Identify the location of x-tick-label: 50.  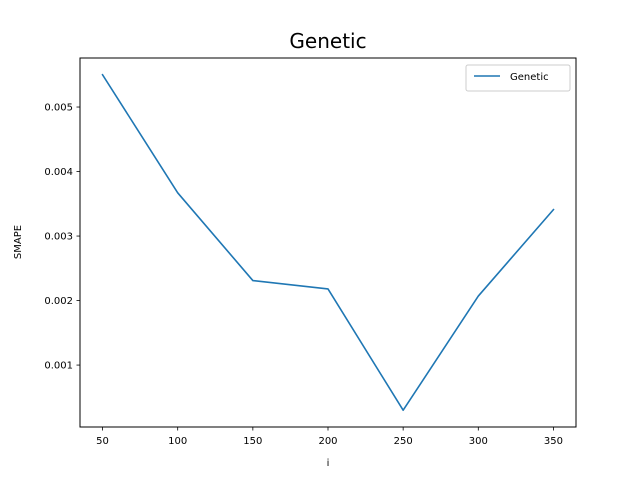
(102, 441).